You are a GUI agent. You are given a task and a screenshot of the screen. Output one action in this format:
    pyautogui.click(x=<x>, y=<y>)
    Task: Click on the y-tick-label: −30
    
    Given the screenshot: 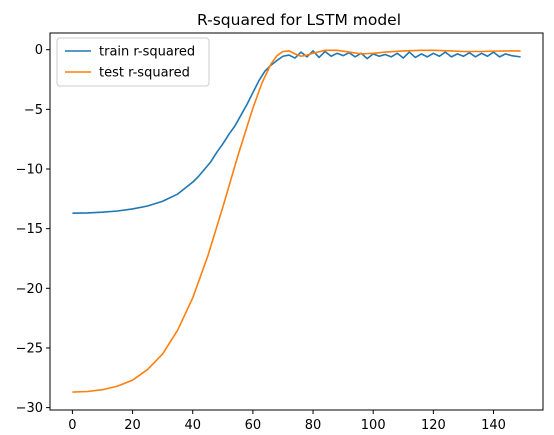 What is the action you would take?
    pyautogui.click(x=29, y=408)
    